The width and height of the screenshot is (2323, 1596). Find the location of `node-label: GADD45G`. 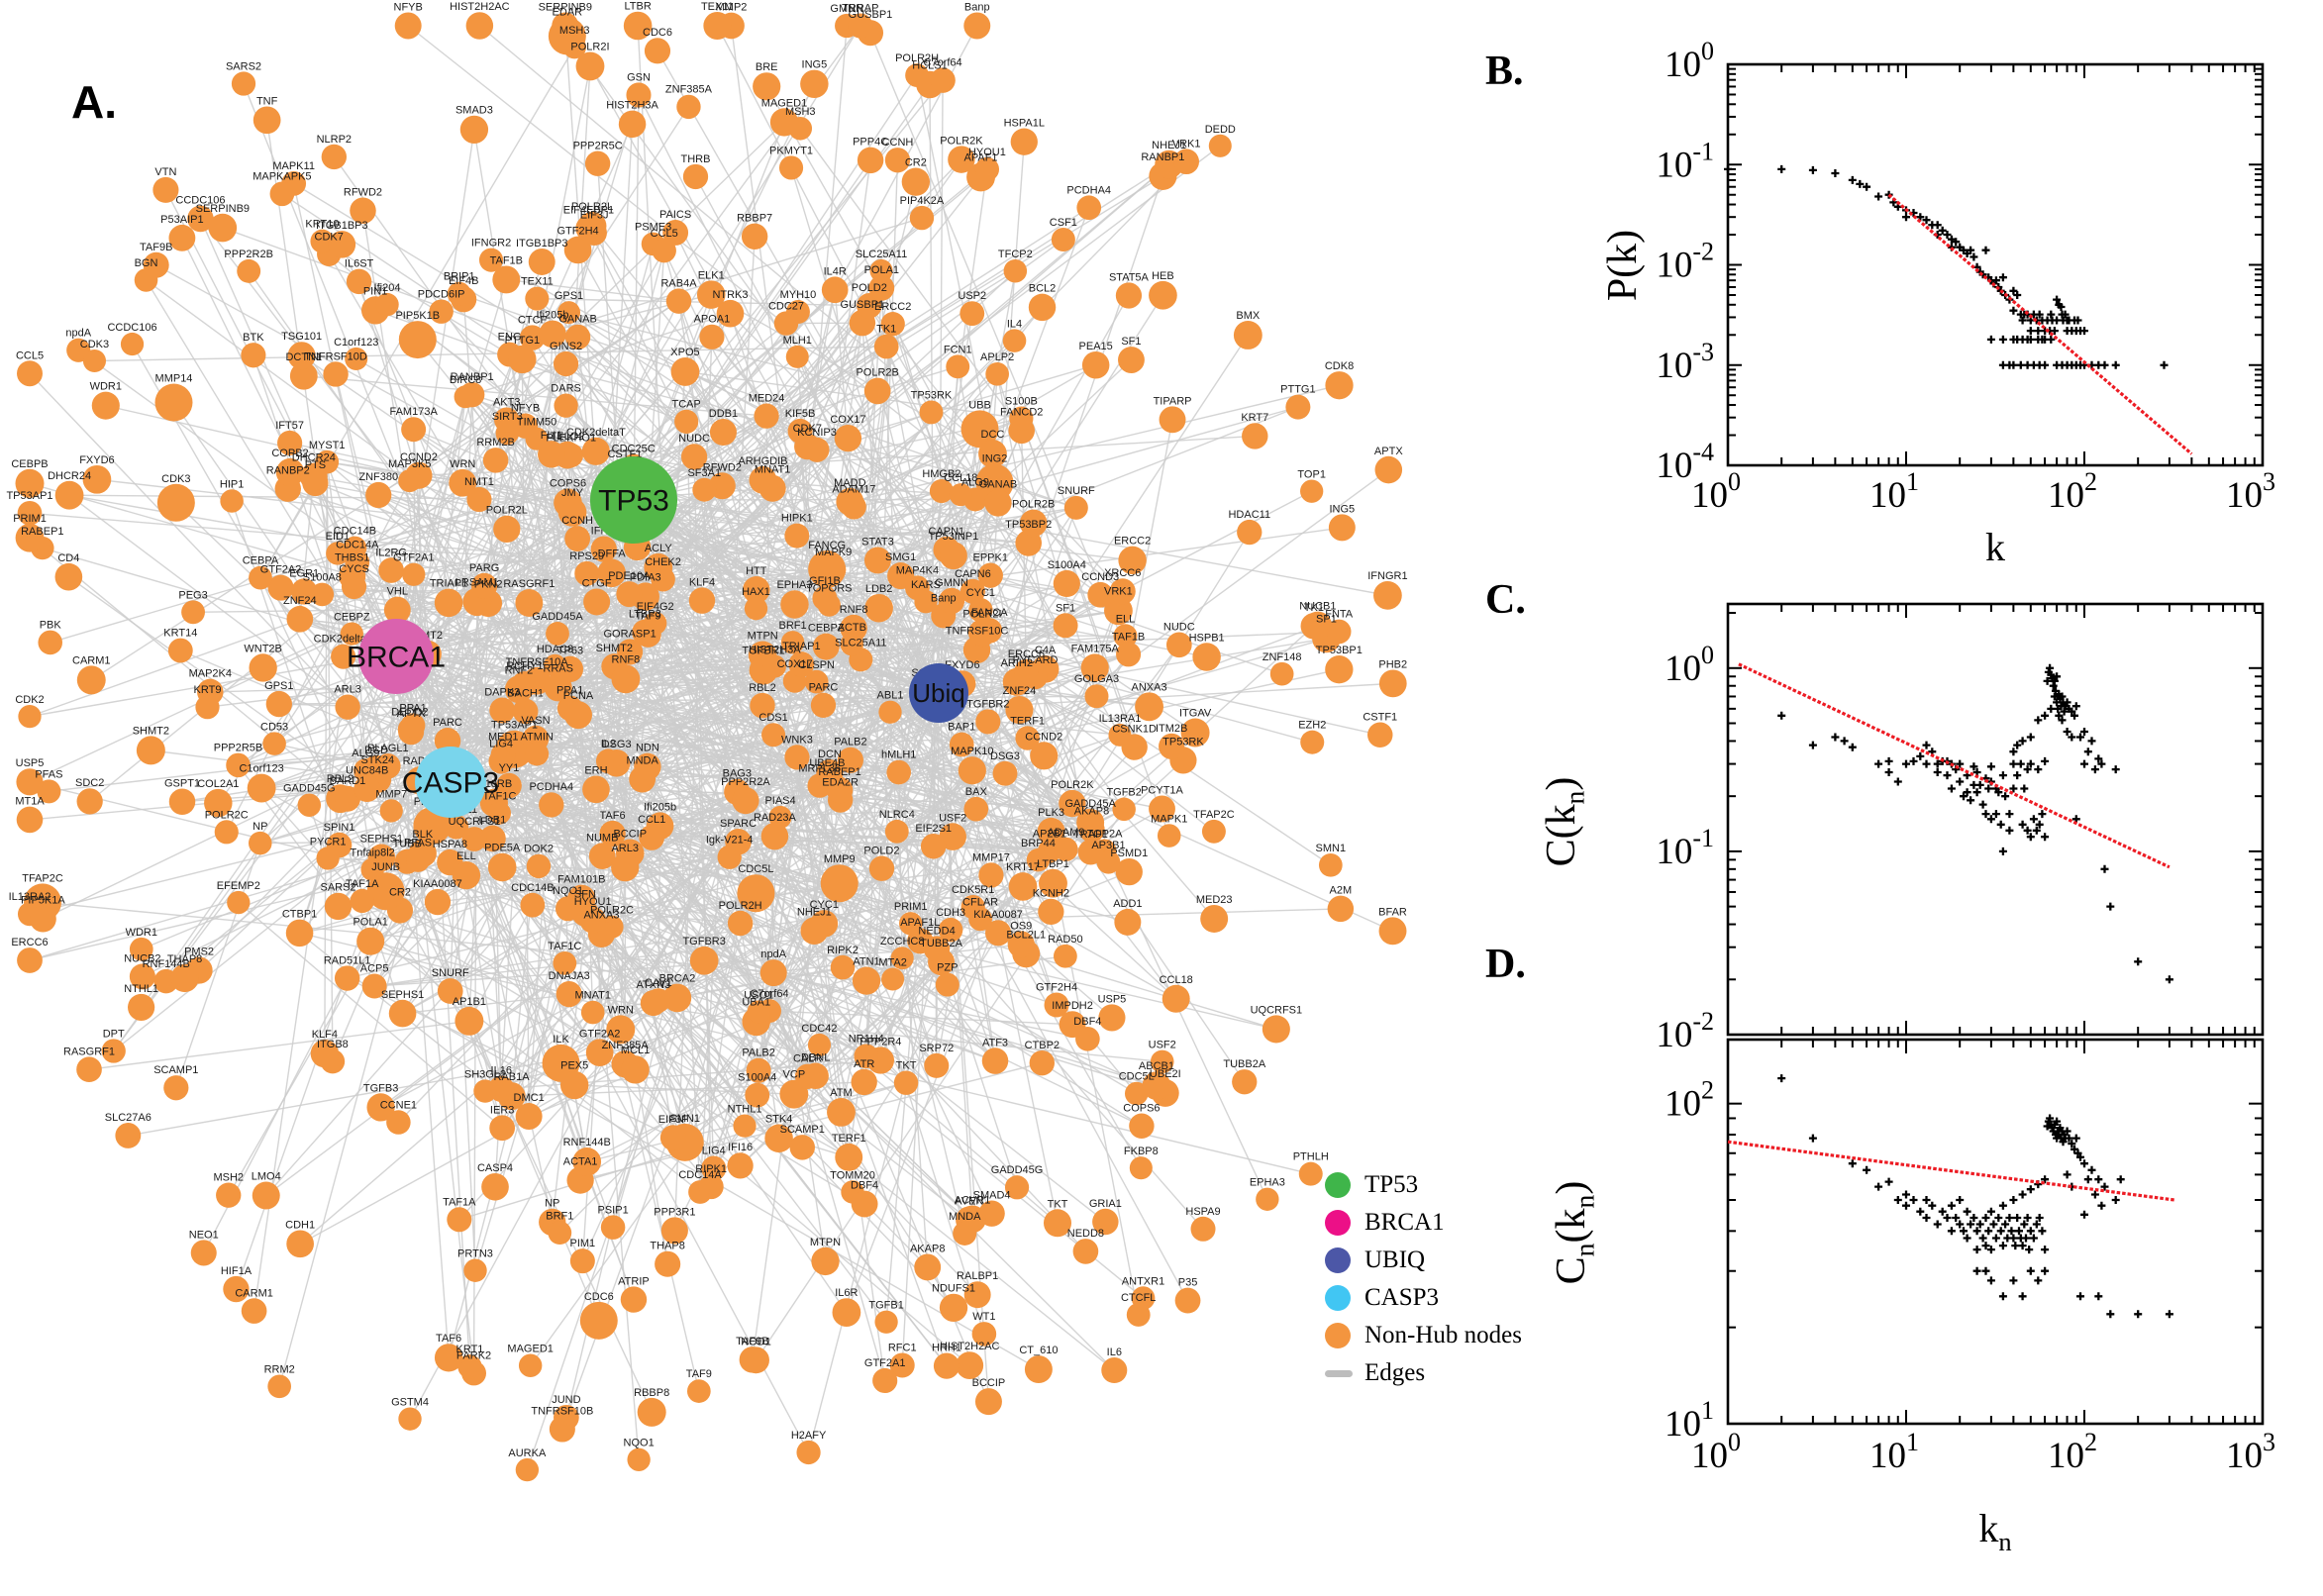

node-label: GADD45G is located at coordinates (1018, 1170).